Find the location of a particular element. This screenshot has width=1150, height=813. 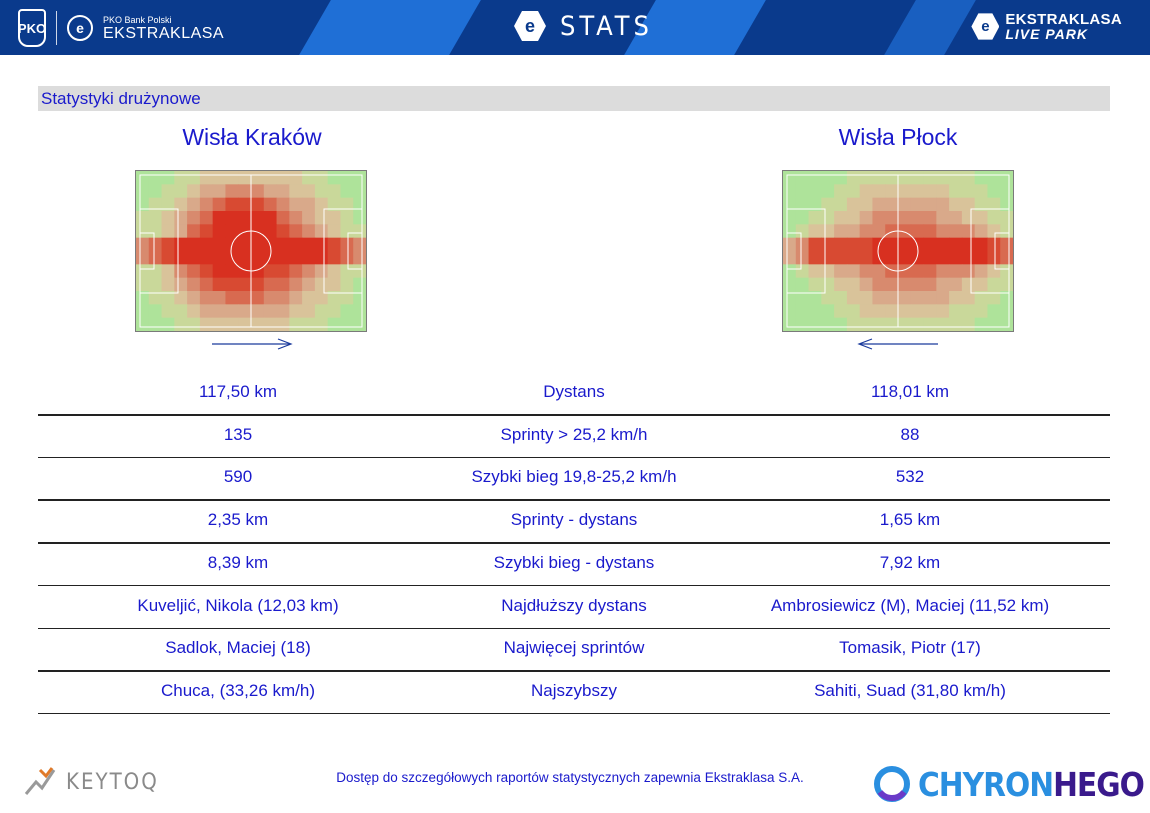

home-value: 590 is located at coordinates (238, 477).